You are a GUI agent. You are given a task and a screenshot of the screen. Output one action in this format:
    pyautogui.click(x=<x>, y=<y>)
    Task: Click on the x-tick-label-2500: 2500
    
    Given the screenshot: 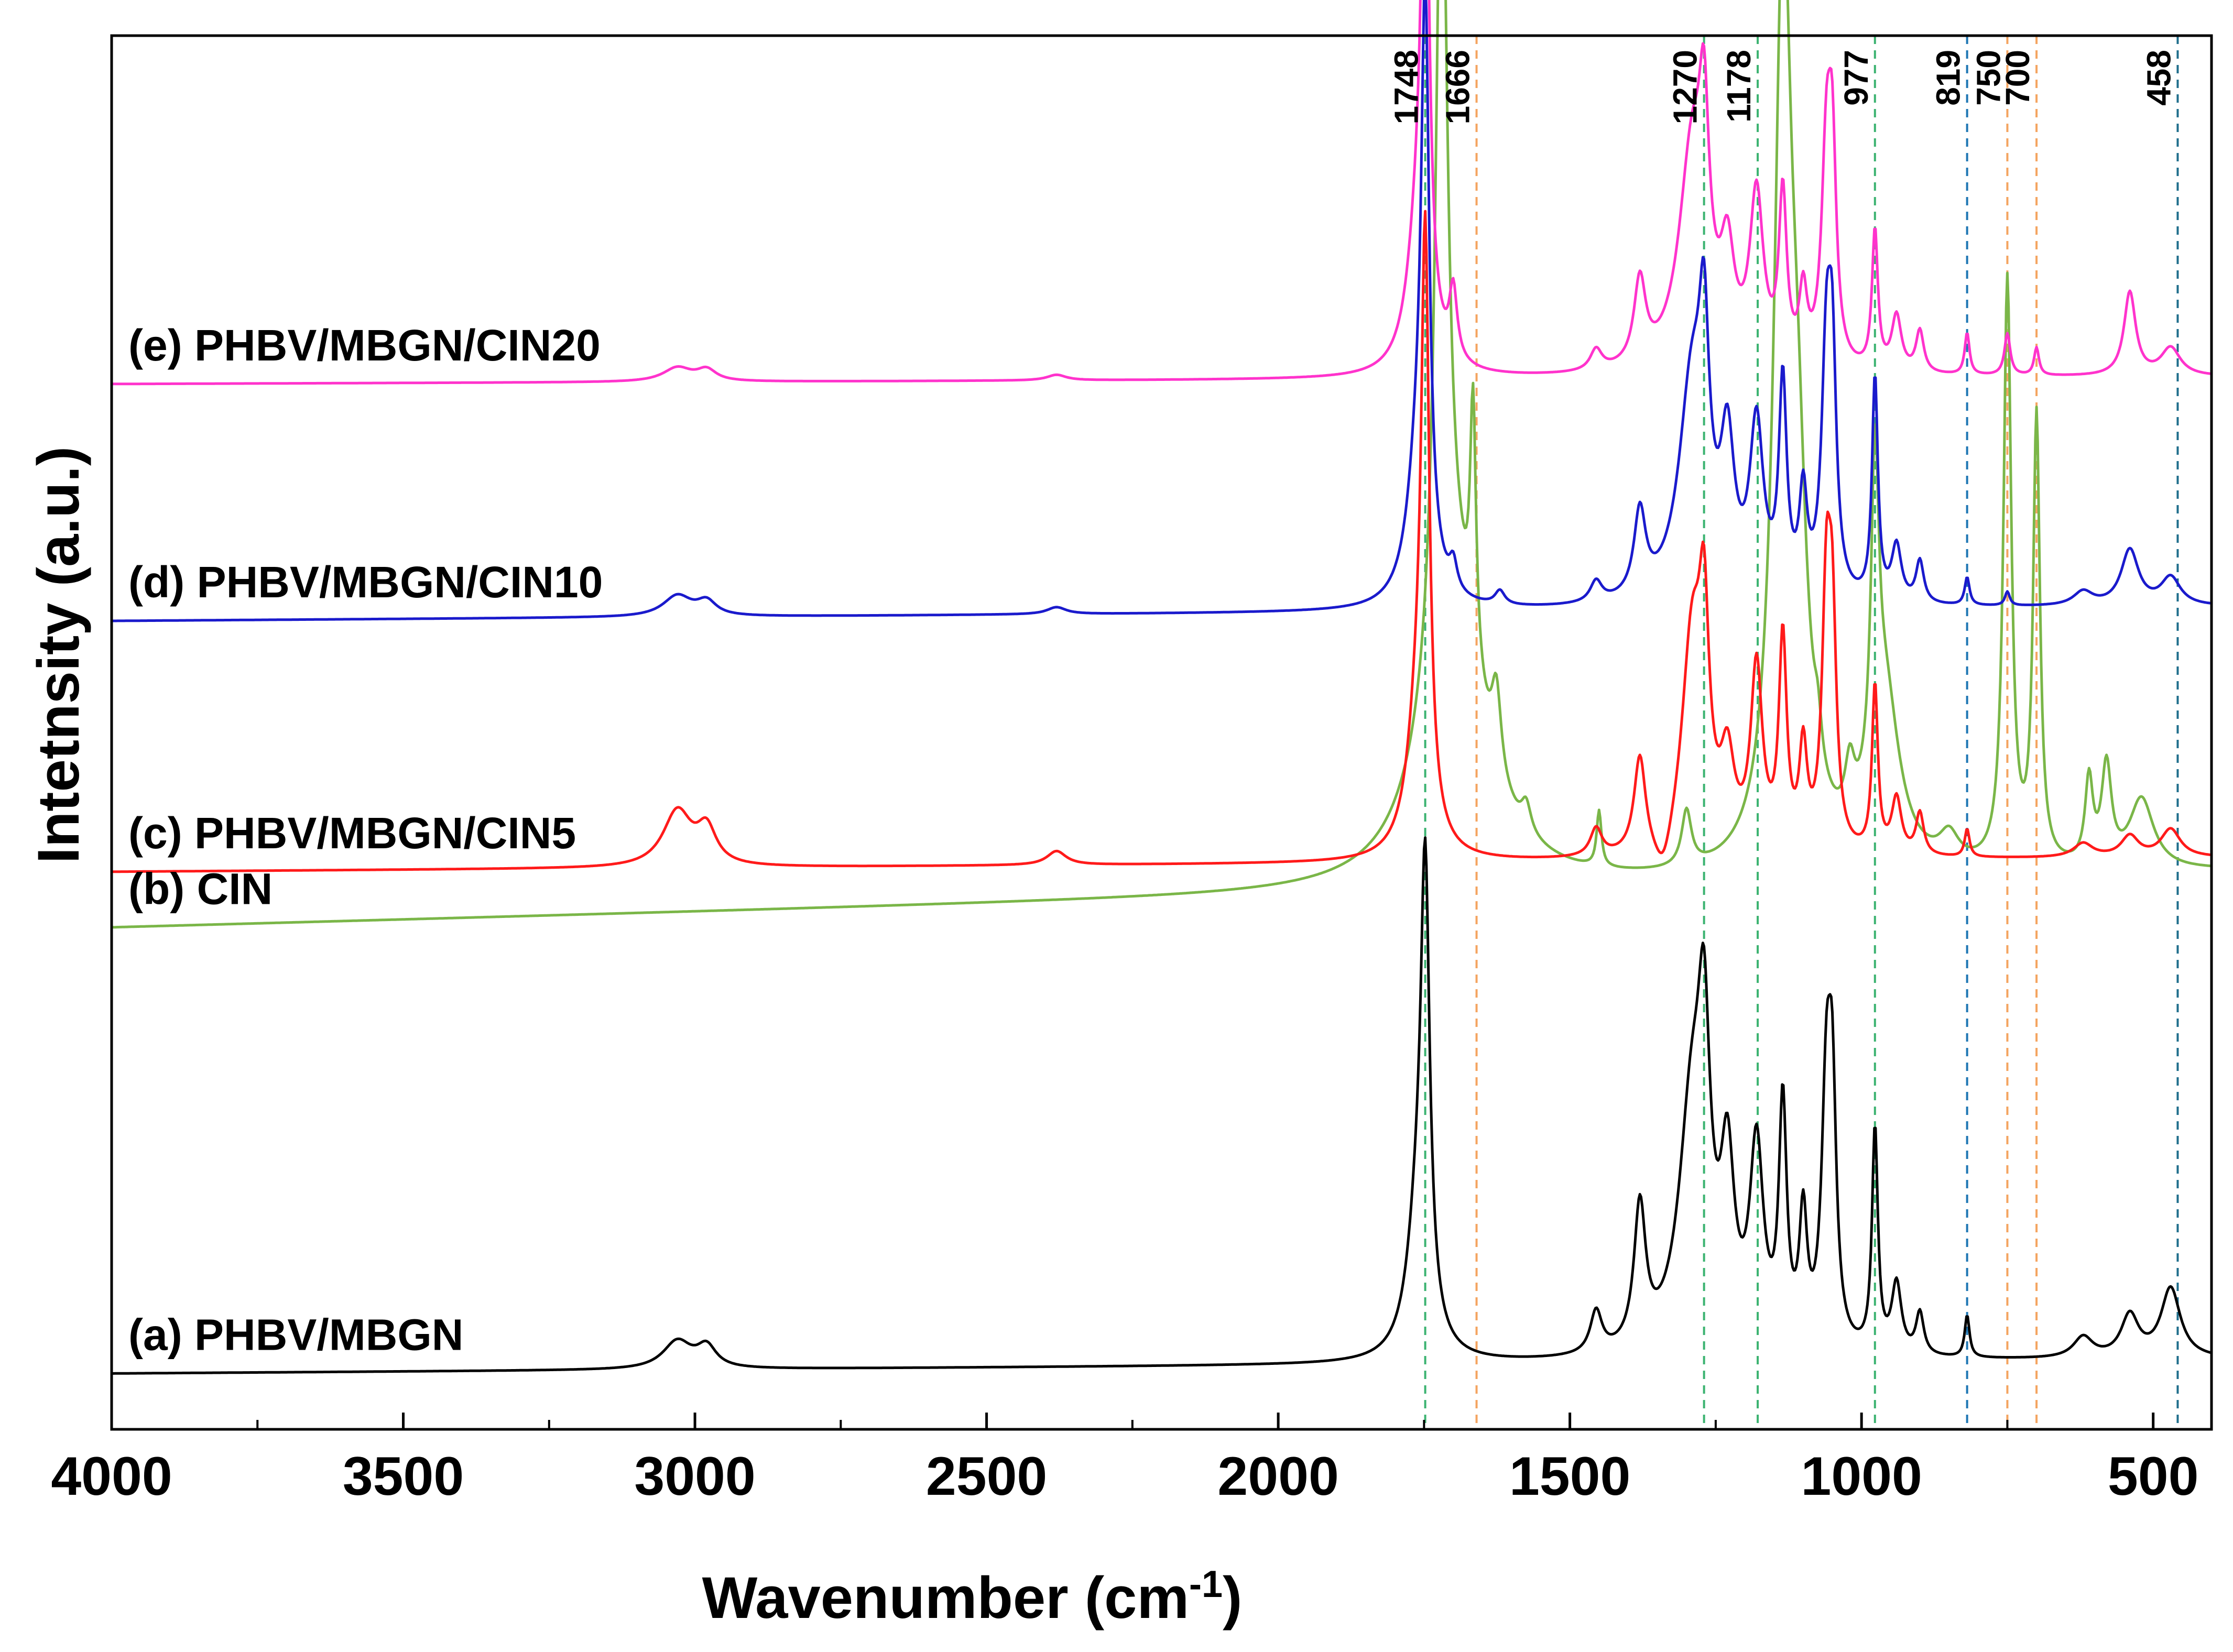 What is the action you would take?
    pyautogui.click(x=986, y=1476)
    